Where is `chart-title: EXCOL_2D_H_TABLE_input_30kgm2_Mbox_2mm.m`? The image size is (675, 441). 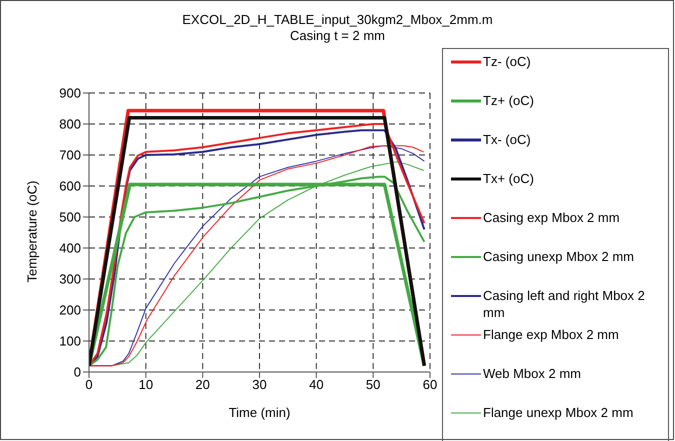 chart-title: EXCOL_2D_H_TABLE_input_30kgm2_Mbox_2mm.m is located at coordinates (337, 20).